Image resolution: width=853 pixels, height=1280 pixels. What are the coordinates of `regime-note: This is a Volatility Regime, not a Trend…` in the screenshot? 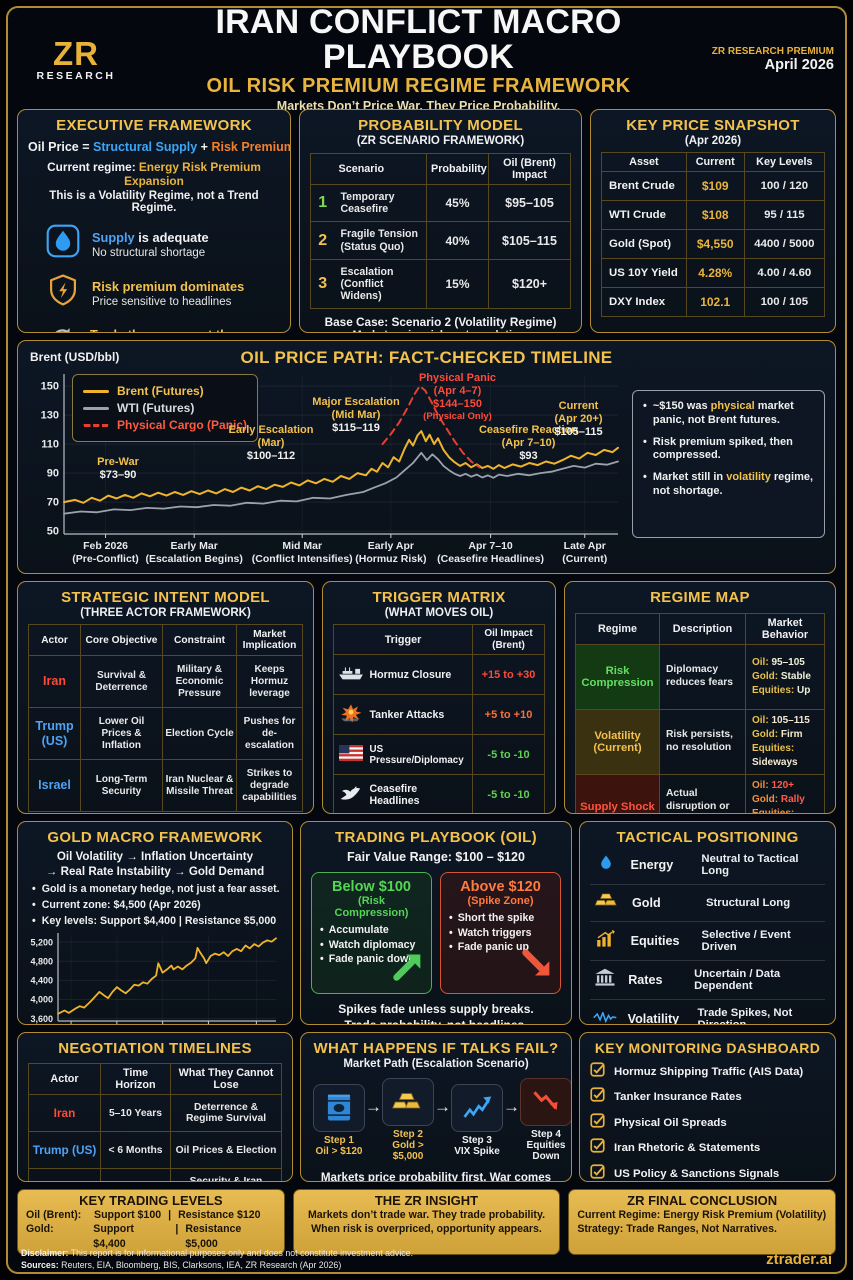 It's located at (154, 202).